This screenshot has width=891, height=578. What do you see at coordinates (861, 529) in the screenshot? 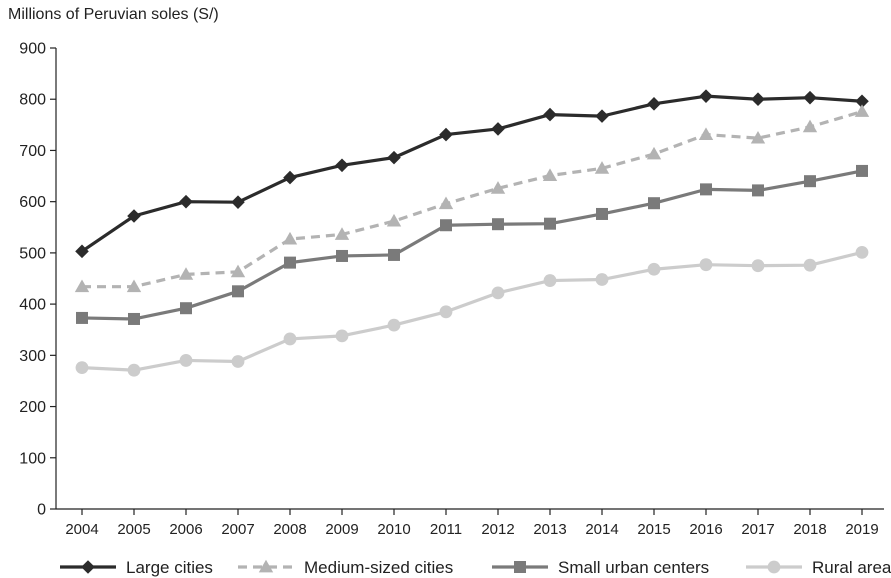
I see `x-tick-label: 2019` at bounding box center [861, 529].